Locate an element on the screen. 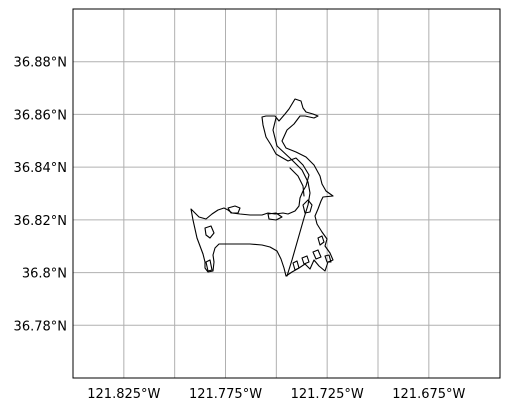 This screenshot has height=410, width=508. coastline-channel-inner is located at coordinates (297, 182).